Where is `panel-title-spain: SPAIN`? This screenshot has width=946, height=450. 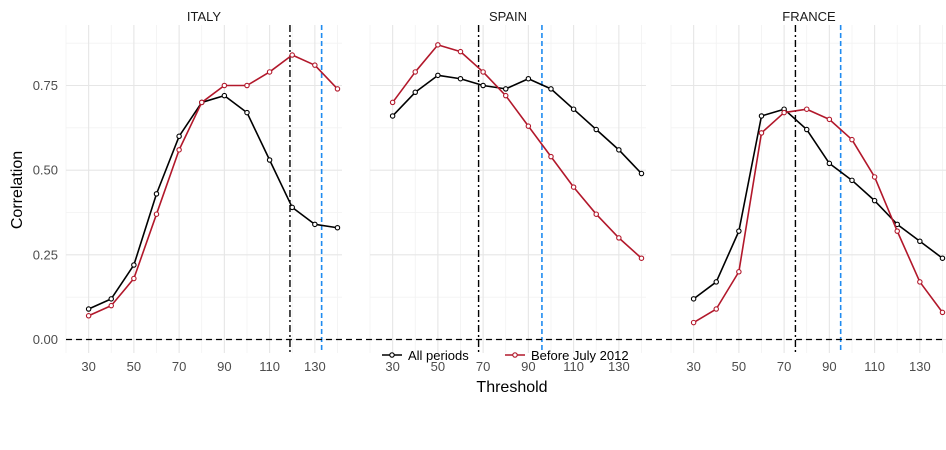
panel-title-spain: SPAIN is located at coordinates (508, 16).